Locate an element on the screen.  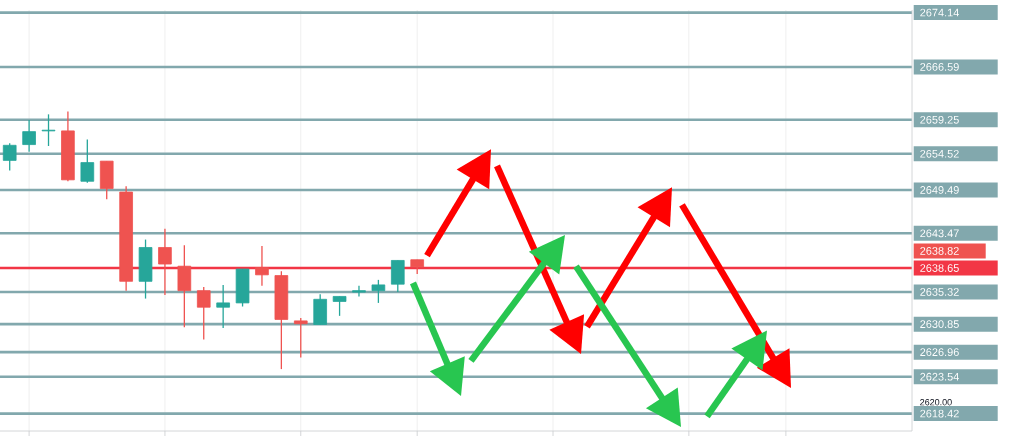
text: 2638.82 is located at coordinates (939, 251).